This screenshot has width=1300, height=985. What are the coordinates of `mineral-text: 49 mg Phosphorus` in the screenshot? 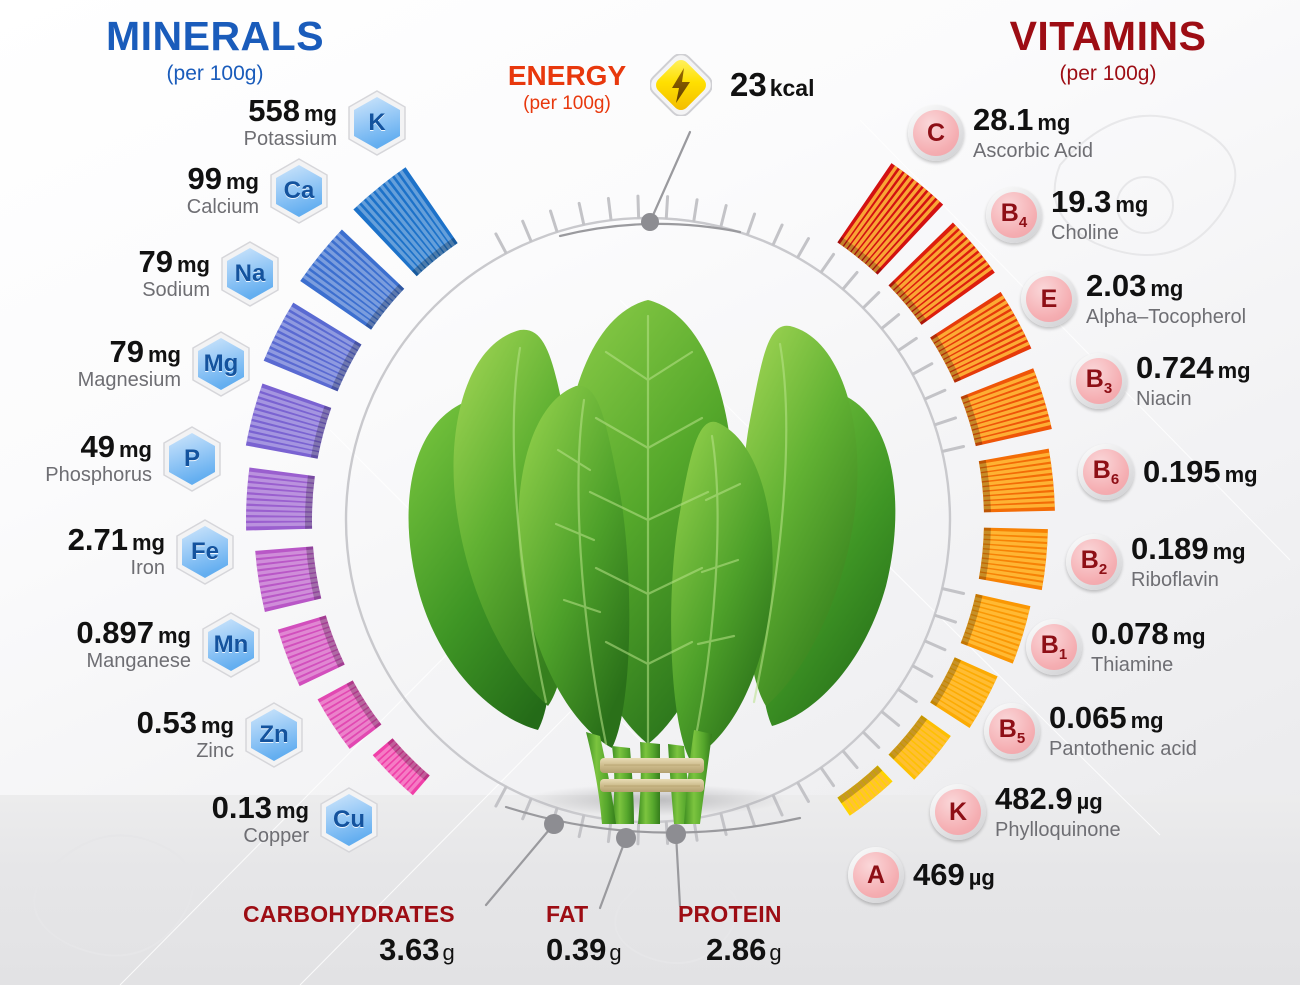 It's located at (98, 459).